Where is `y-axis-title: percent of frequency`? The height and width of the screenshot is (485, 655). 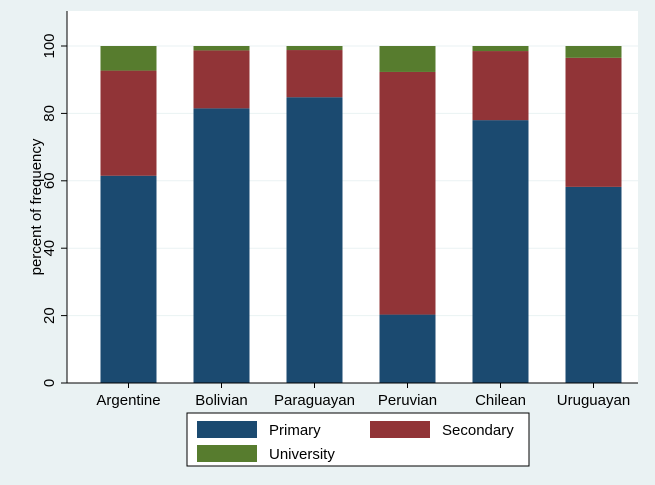
y-axis-title: percent of frequency is located at coordinates (36, 206).